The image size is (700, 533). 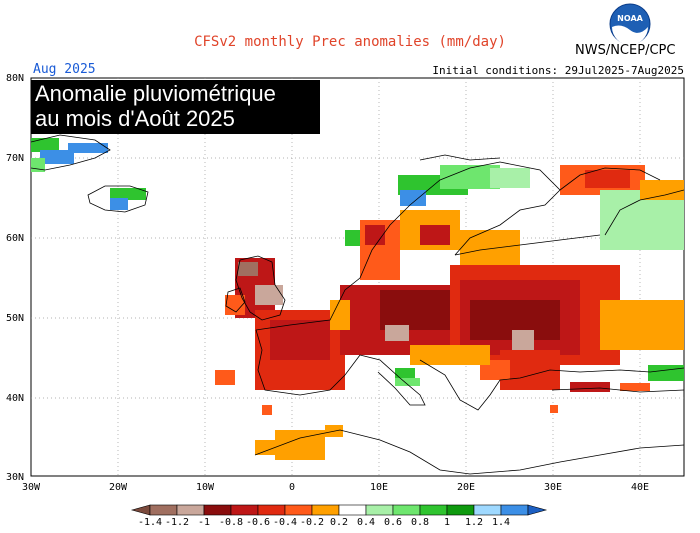 I want to click on lon-label: 30W, so click(x=31, y=487).